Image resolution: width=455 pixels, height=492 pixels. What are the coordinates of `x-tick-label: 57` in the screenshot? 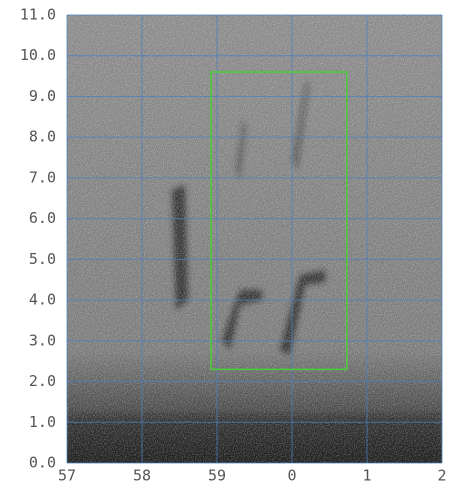 It's located at (67, 476).